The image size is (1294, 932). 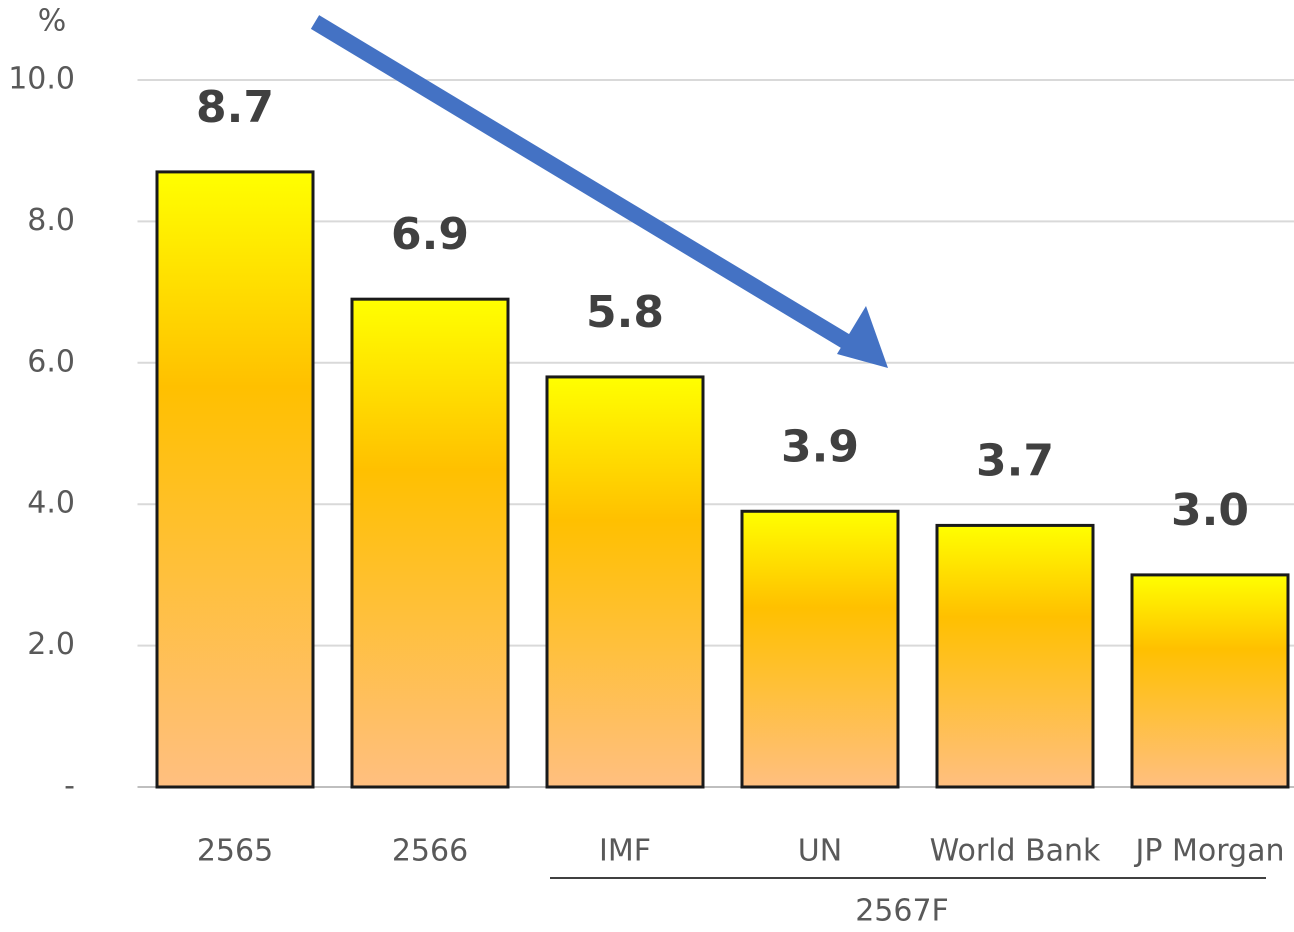 I want to click on value-label: 3.7, so click(x=1015, y=460).